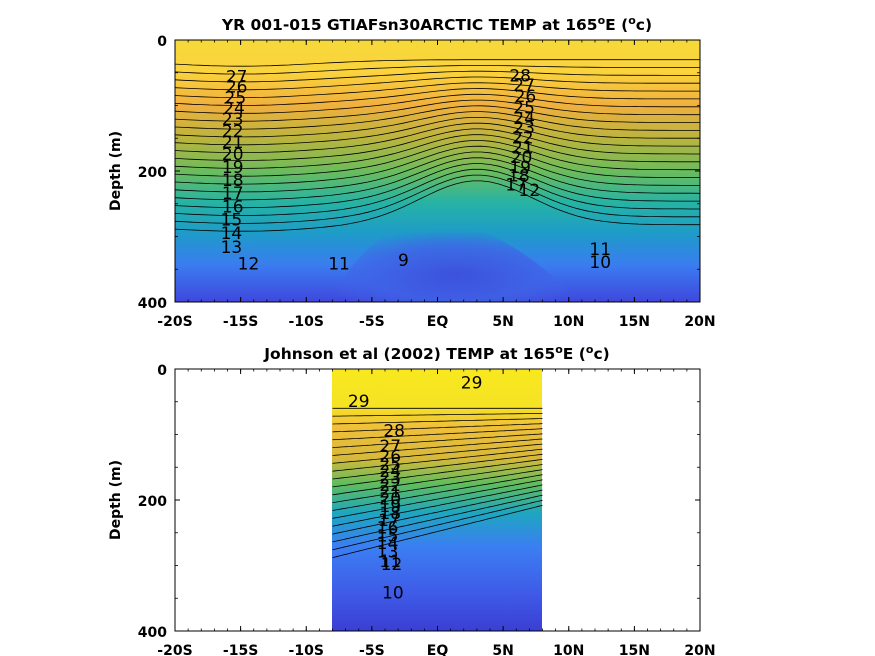  Describe the element at coordinates (162, 371) in the screenshot. I see `y-tick-label: 0` at that location.